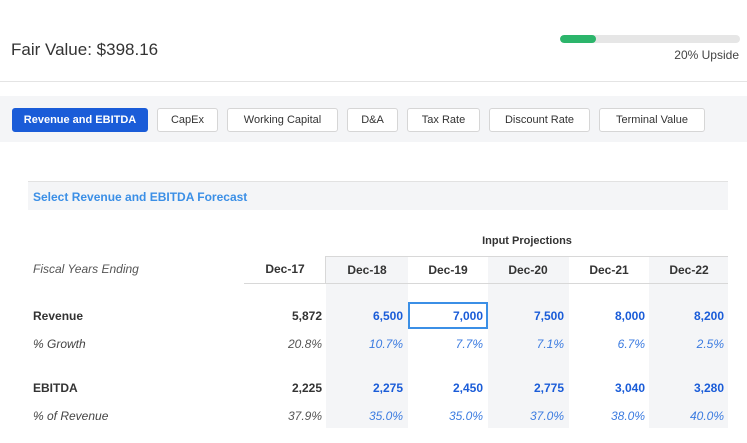 Image resolution: width=747 pixels, height=443 pixels. I want to click on tab-d-and-a: D&A, so click(372, 120).